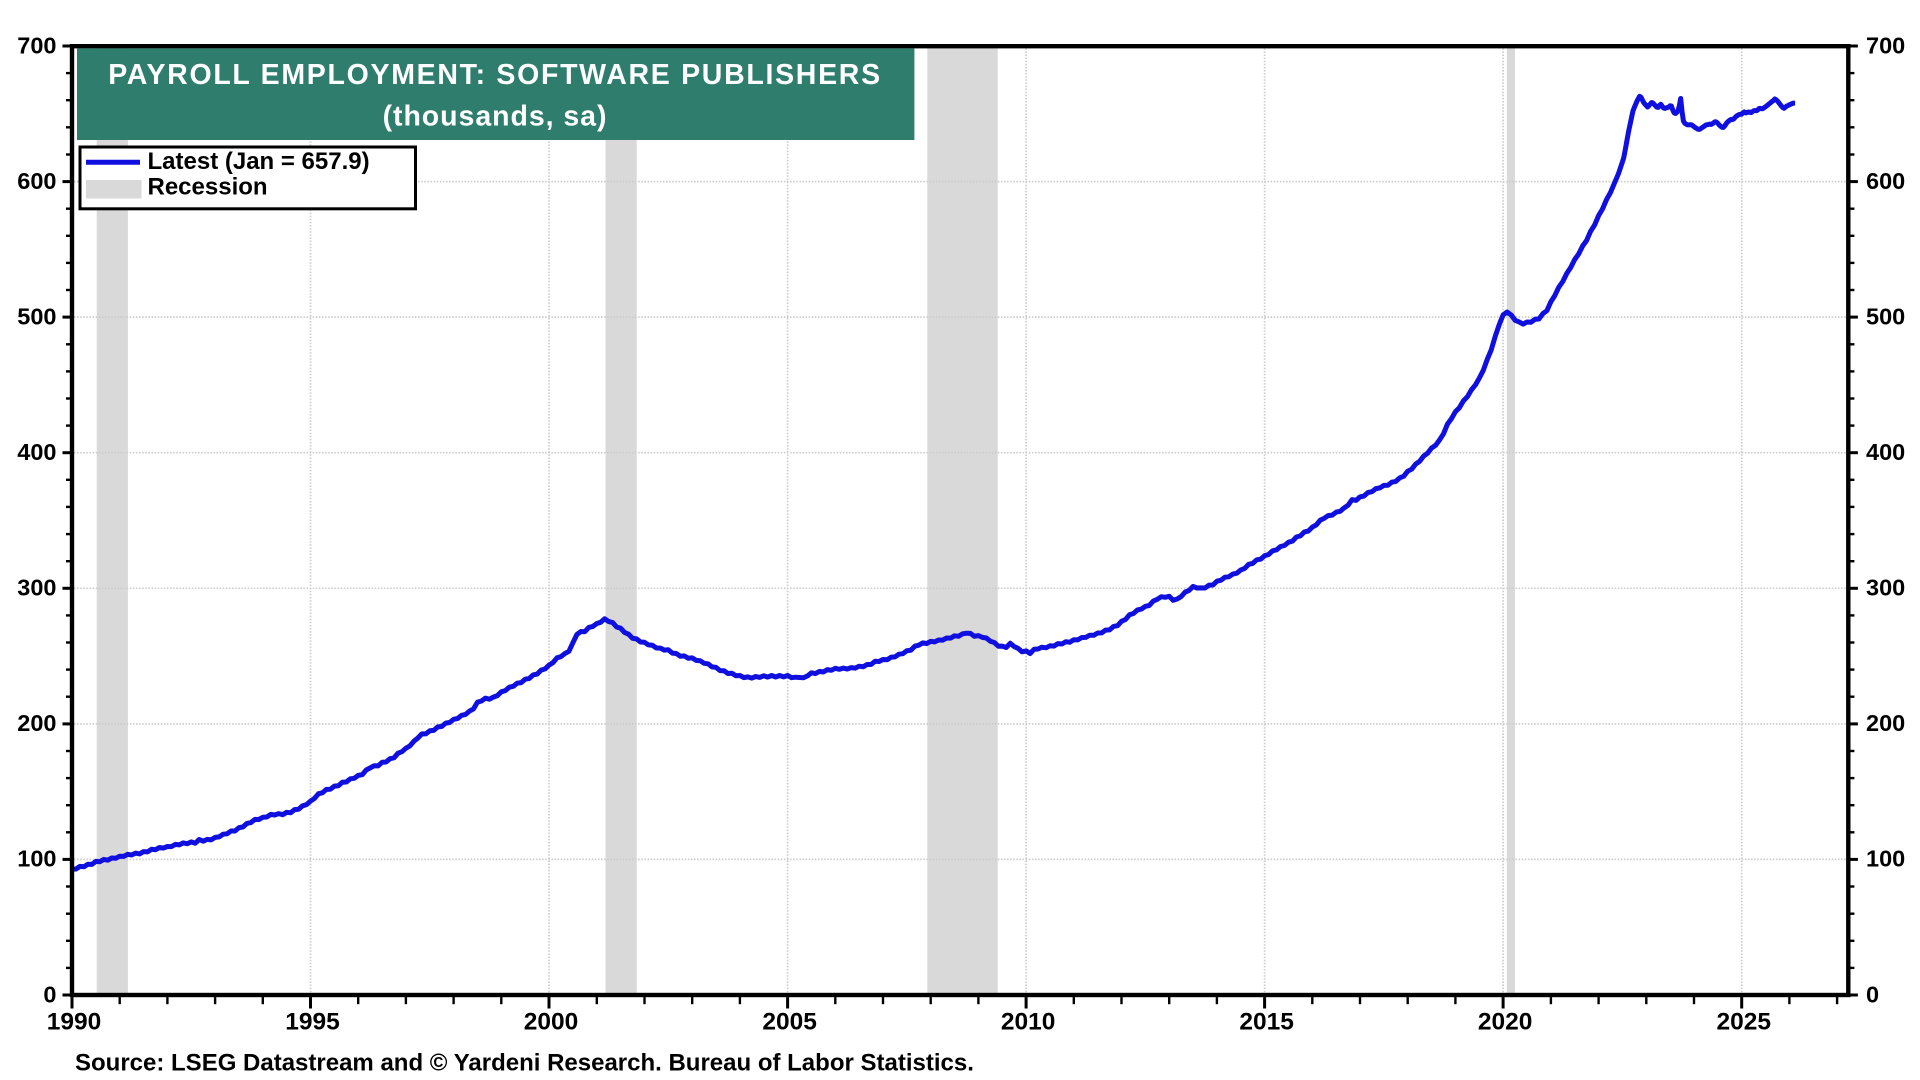 This screenshot has height=1080, width=1920. I want to click on svg-text: (thousands, sa), so click(495, 117).